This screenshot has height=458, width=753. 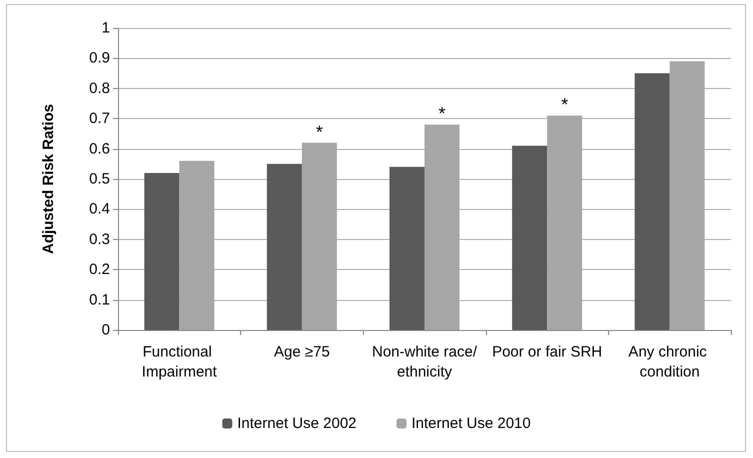 What do you see at coordinates (48, 179) in the screenshot?
I see `y-axis-title: Adjusted Risk Ratios` at bounding box center [48, 179].